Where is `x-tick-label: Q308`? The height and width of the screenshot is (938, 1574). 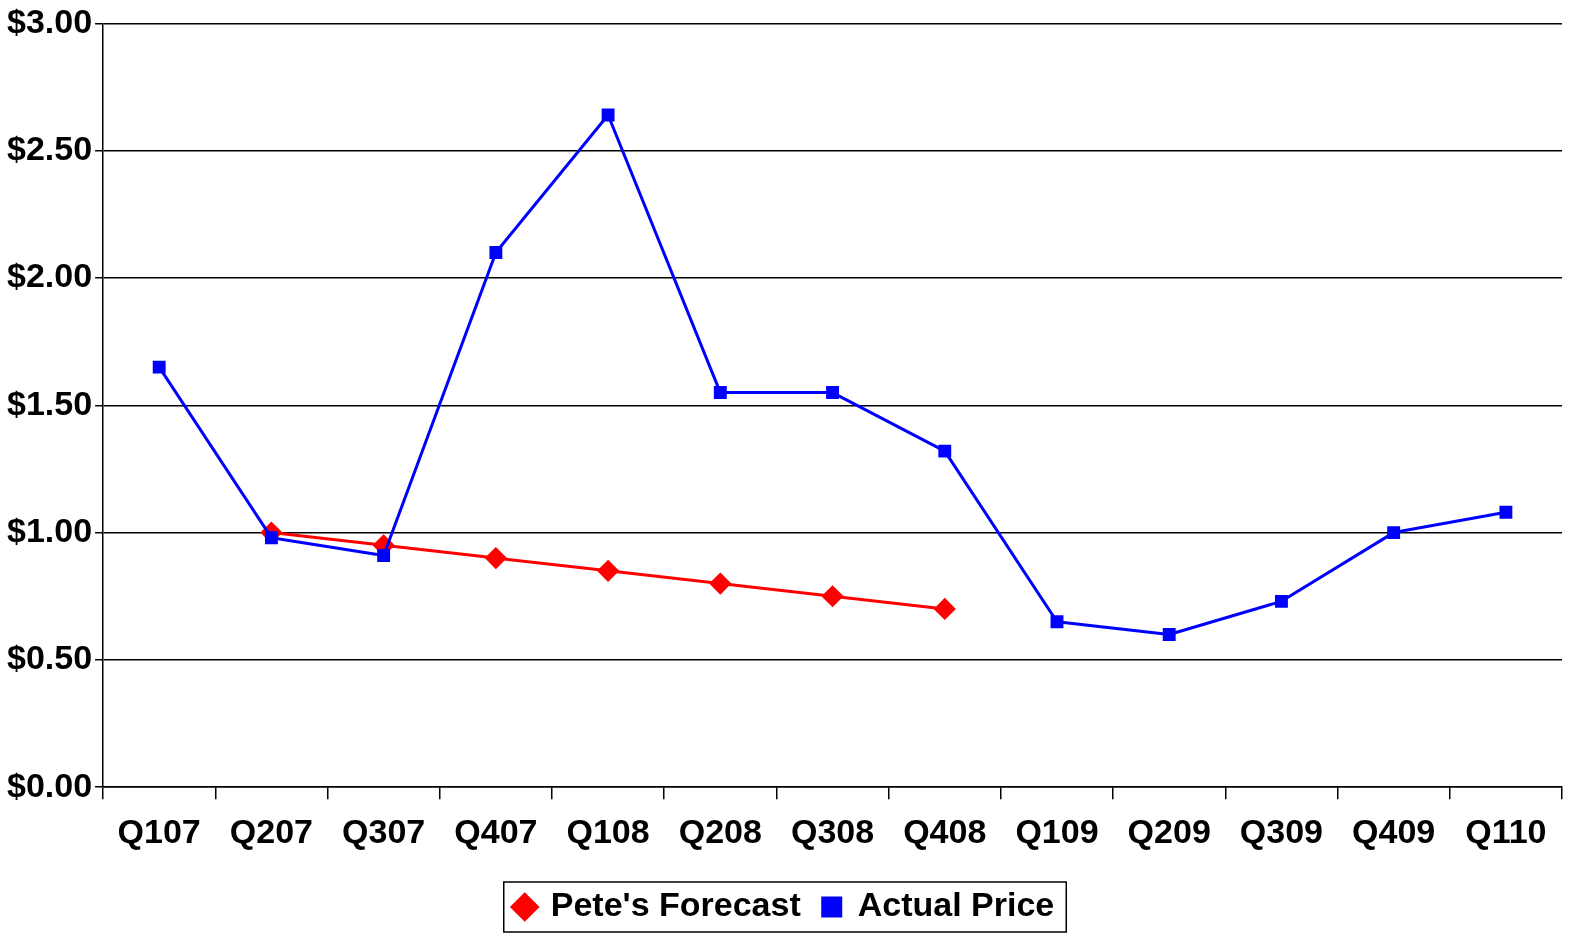
x-tick-label: Q308 is located at coordinates (832, 830).